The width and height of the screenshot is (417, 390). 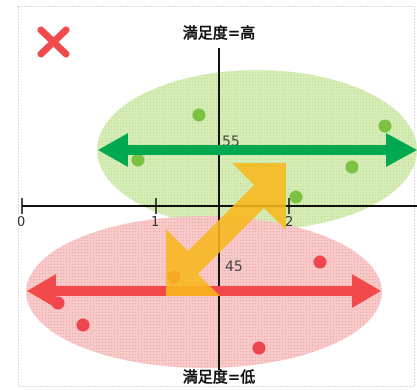 What do you see at coordinates (289, 222) in the screenshot?
I see `tick-label-2: 2` at bounding box center [289, 222].